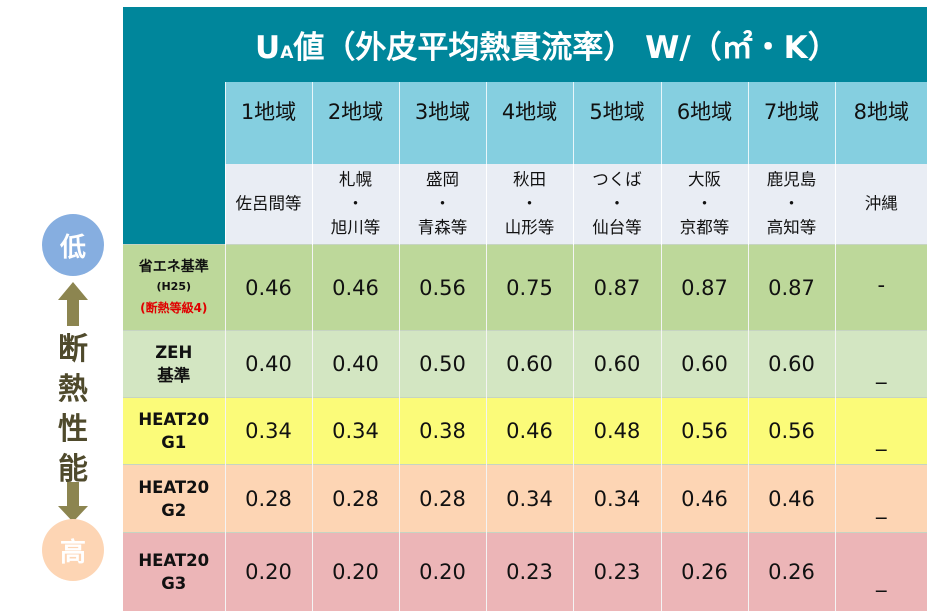 The image size is (943, 611). What do you see at coordinates (525, 44) in the screenshot?
I see `table-title: UA値（外皮平均熱貫流率） W/（㎡・K）` at bounding box center [525, 44].